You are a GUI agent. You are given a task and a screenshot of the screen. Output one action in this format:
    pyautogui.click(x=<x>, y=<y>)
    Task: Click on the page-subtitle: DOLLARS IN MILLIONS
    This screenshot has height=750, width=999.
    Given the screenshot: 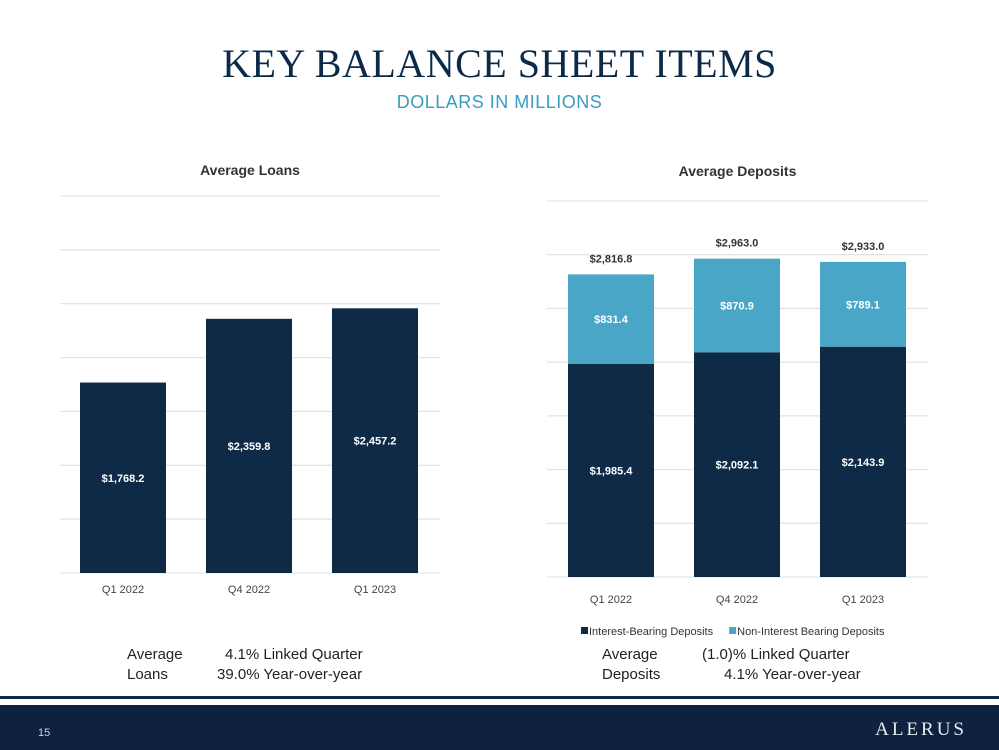 What is the action you would take?
    pyautogui.click(x=499, y=102)
    